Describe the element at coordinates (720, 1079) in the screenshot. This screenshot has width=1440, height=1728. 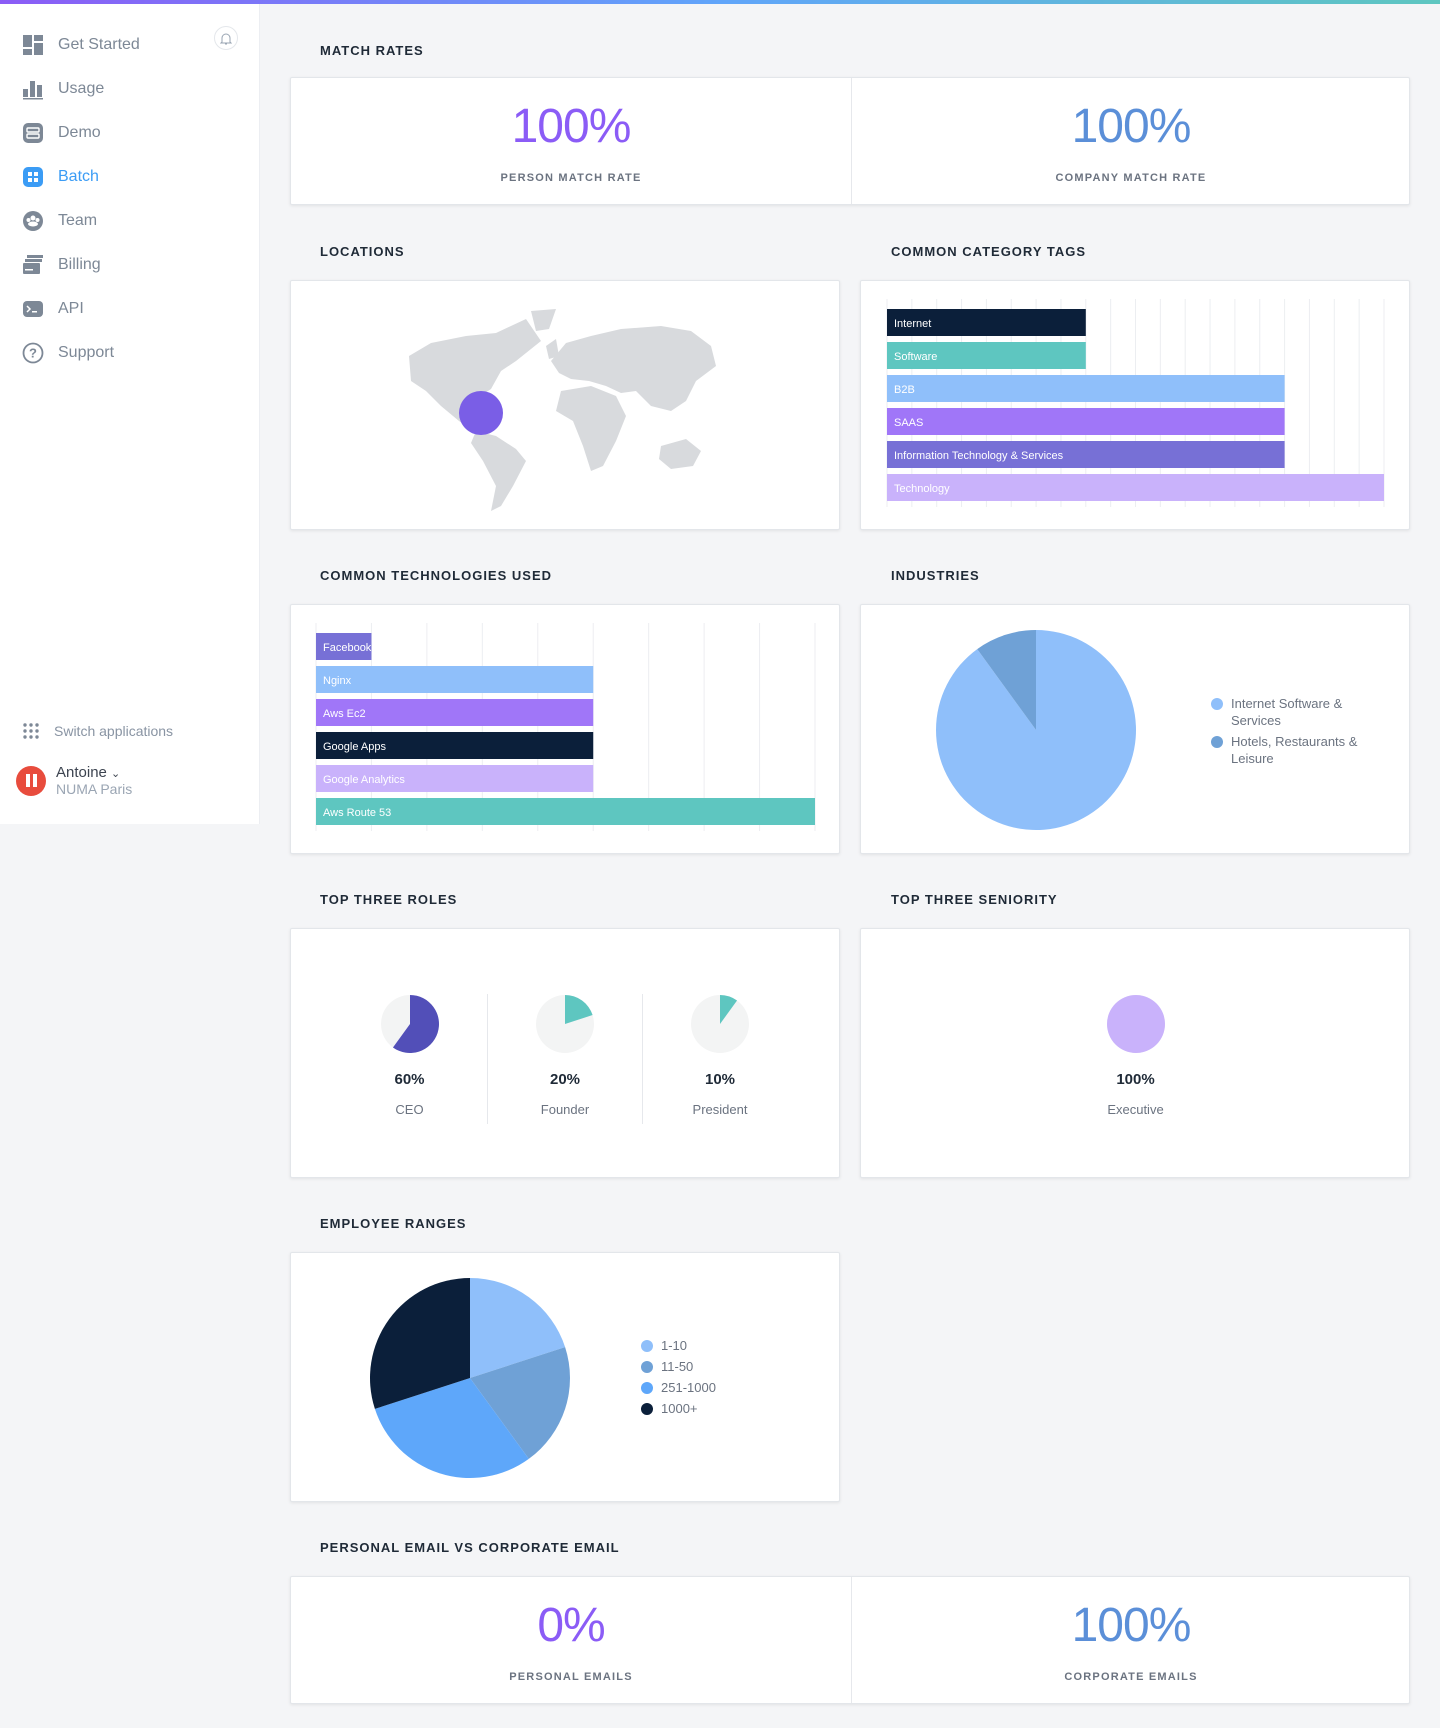
I see `role-percent: 10%` at that location.